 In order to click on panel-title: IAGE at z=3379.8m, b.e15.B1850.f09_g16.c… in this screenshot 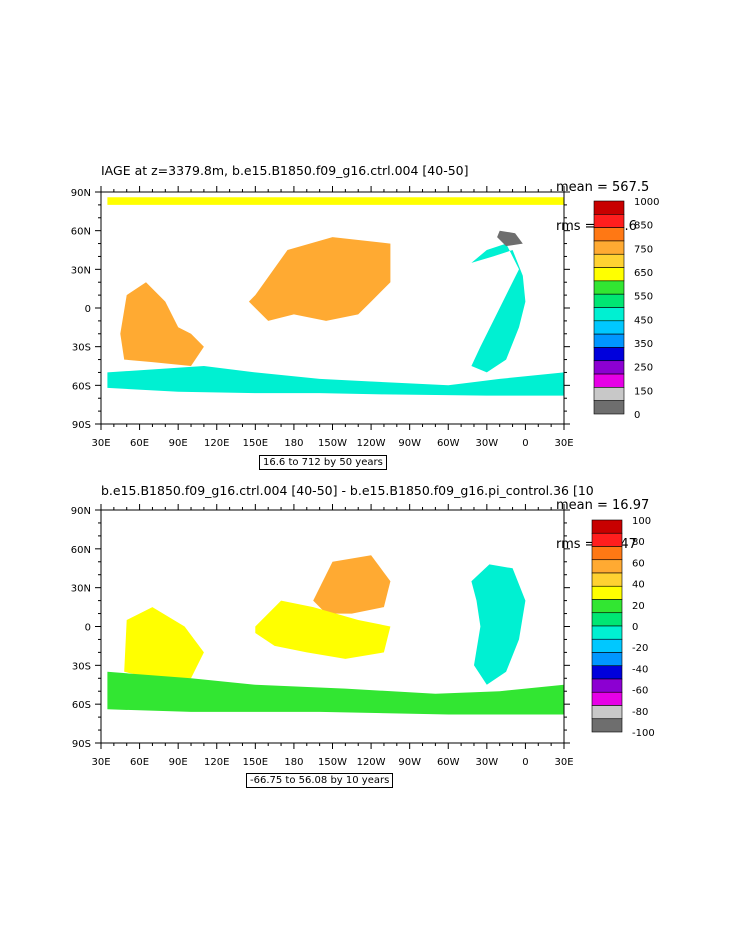, I will do `click(285, 170)`.